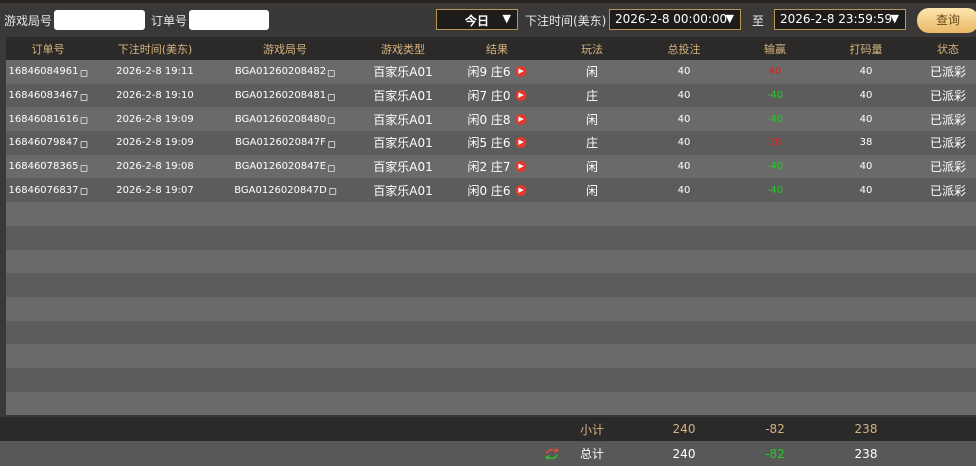 This screenshot has height=466, width=976. I want to click on cell-bet: 庄, so click(592, 143).